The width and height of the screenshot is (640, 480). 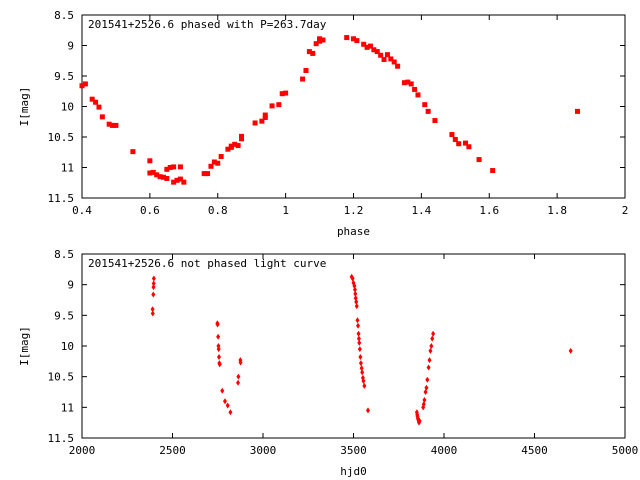 I want to click on x-tick-label: 1, so click(x=285, y=210).